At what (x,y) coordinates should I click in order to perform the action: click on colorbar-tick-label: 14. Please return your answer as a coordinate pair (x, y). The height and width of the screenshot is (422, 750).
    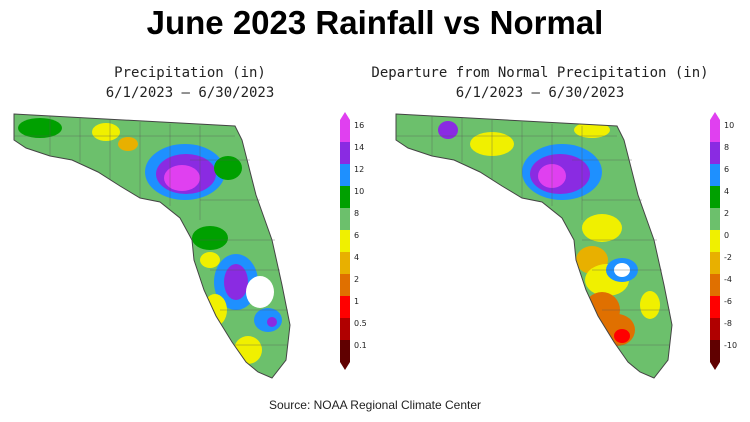
    Looking at the image, I should click on (359, 147).